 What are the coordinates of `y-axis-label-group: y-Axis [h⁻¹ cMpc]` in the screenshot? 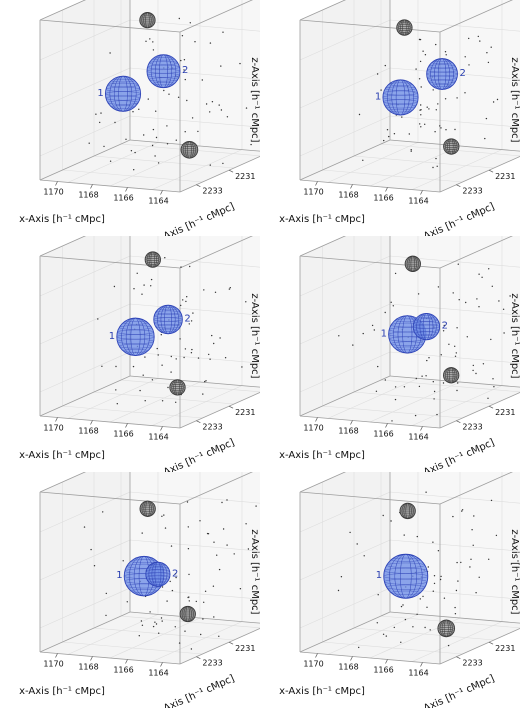 It's located at (455, 690).